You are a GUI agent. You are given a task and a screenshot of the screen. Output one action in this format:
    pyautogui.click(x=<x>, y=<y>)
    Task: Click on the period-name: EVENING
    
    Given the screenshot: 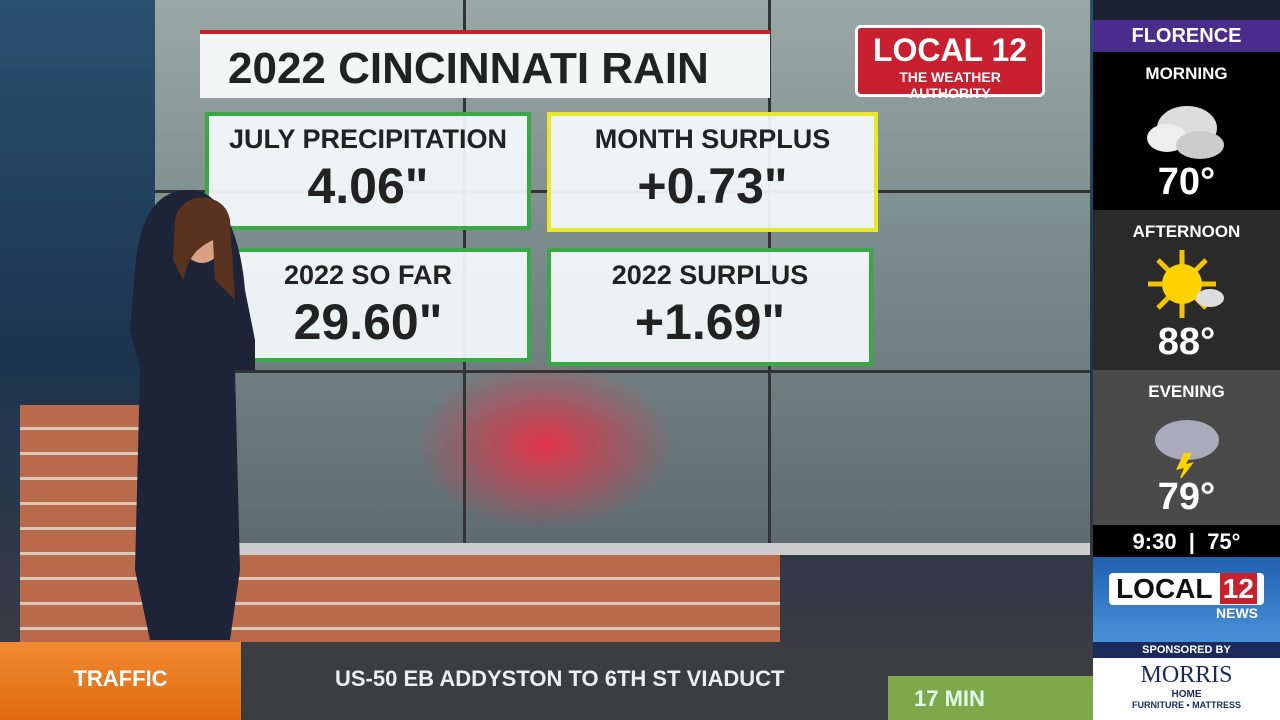 What is the action you would take?
    pyautogui.click(x=1186, y=391)
    